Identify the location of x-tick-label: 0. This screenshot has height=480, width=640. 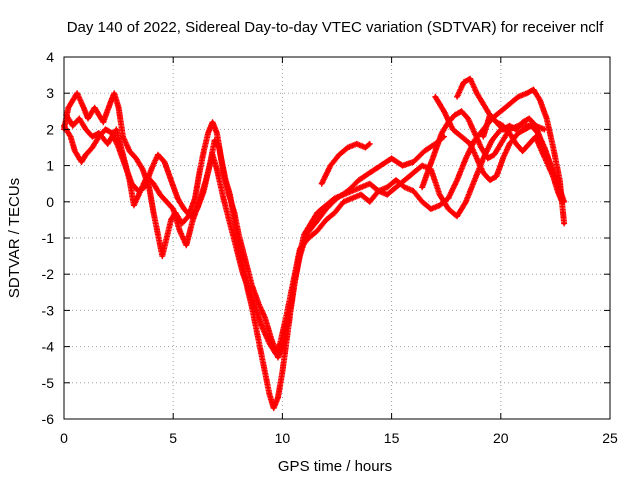
(64, 438).